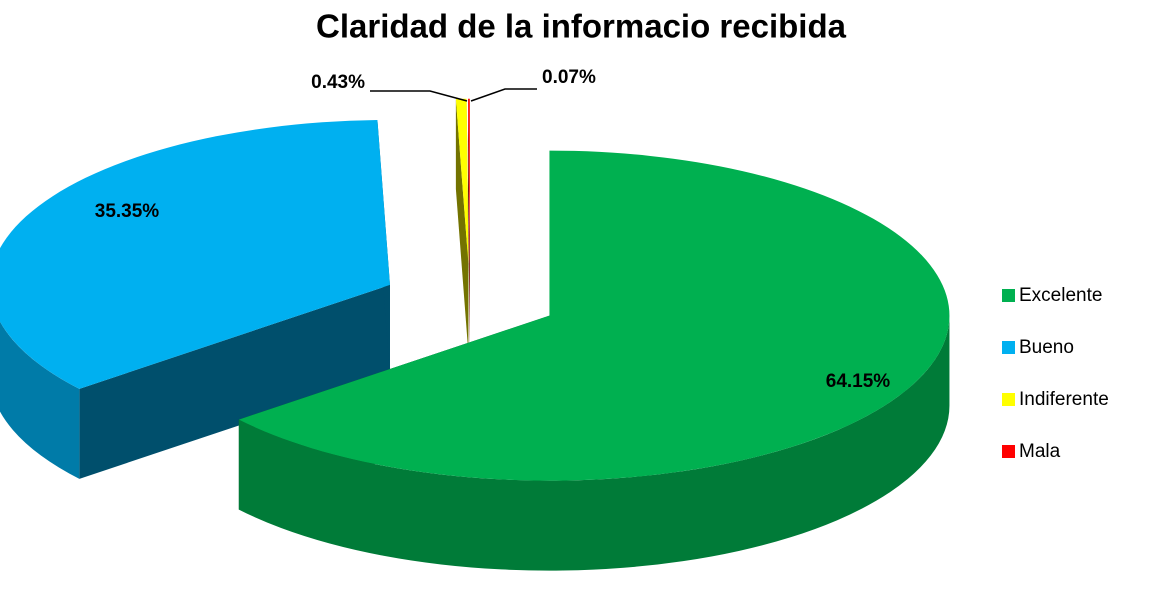 The image size is (1162, 605). Describe the element at coordinates (1064, 399) in the screenshot. I see `legend-label: Indiferente` at that location.